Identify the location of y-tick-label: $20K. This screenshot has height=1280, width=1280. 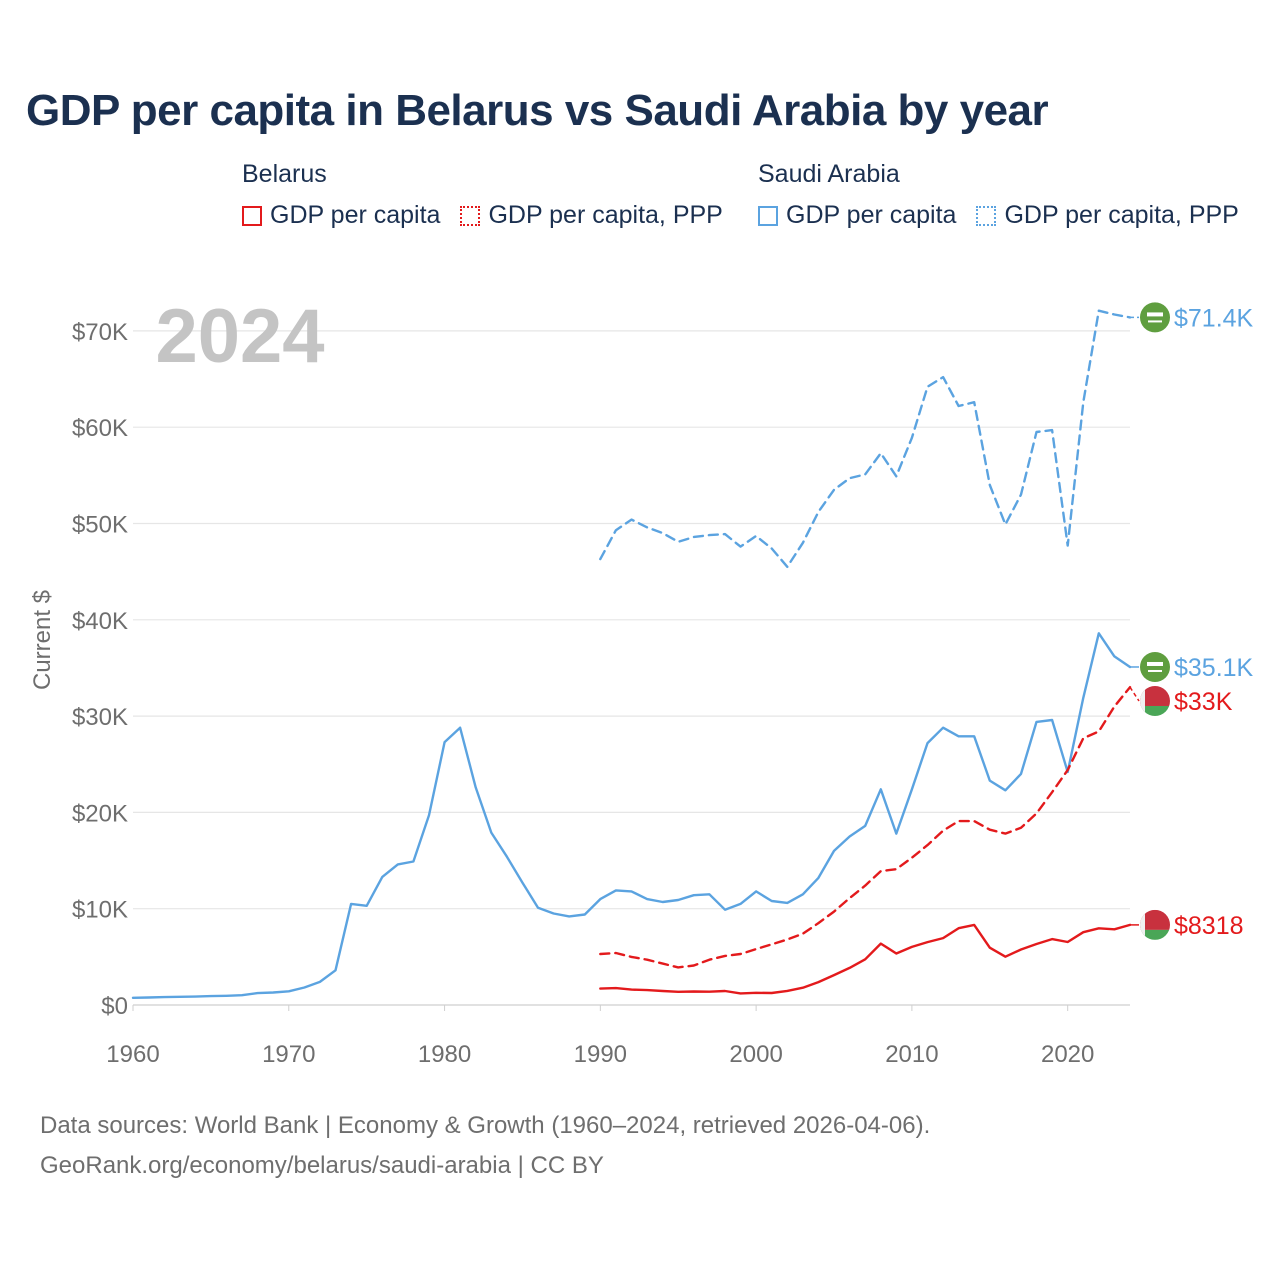
(100, 813).